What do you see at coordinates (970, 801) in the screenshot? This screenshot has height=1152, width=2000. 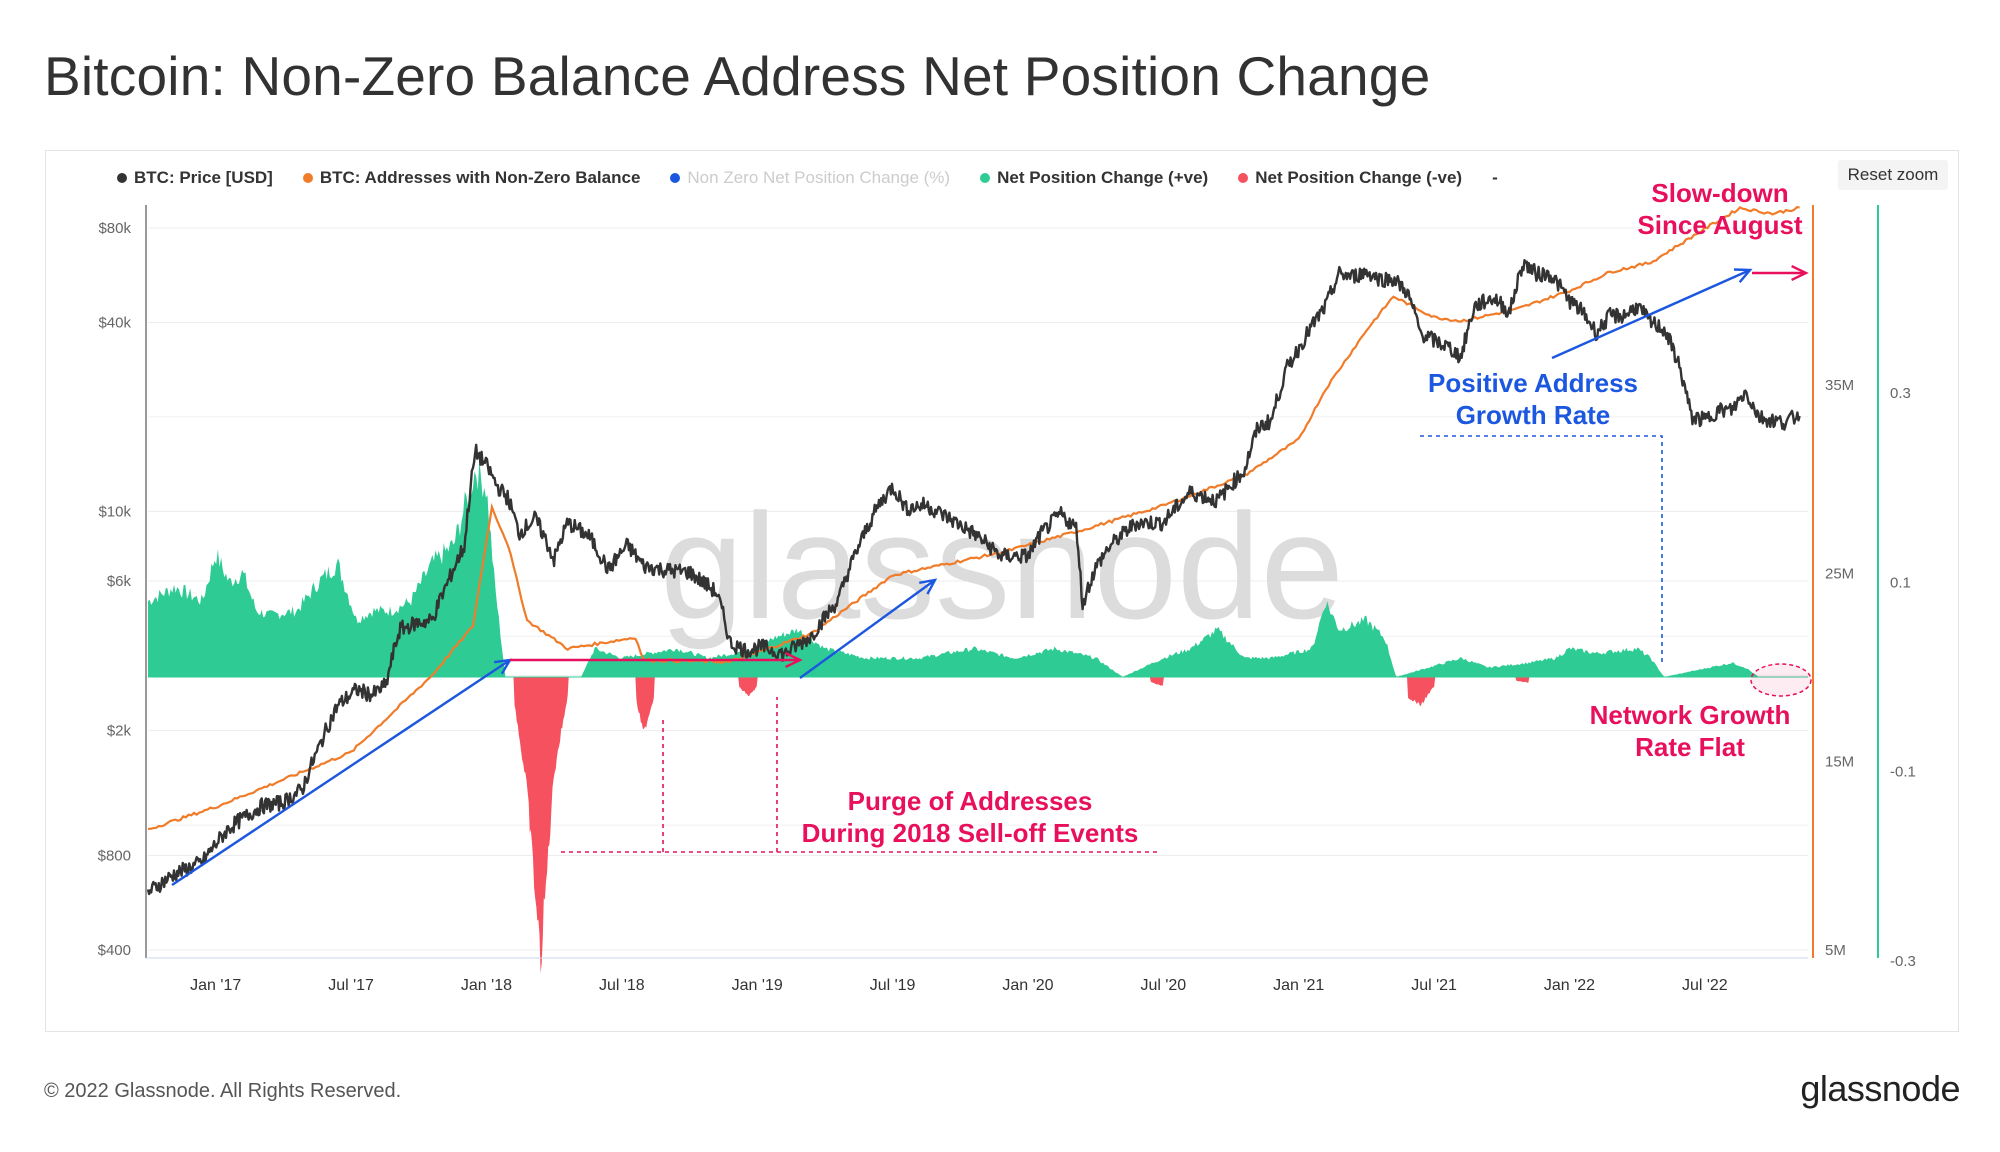 I see `annotation-line: Purge of Addresses` at bounding box center [970, 801].